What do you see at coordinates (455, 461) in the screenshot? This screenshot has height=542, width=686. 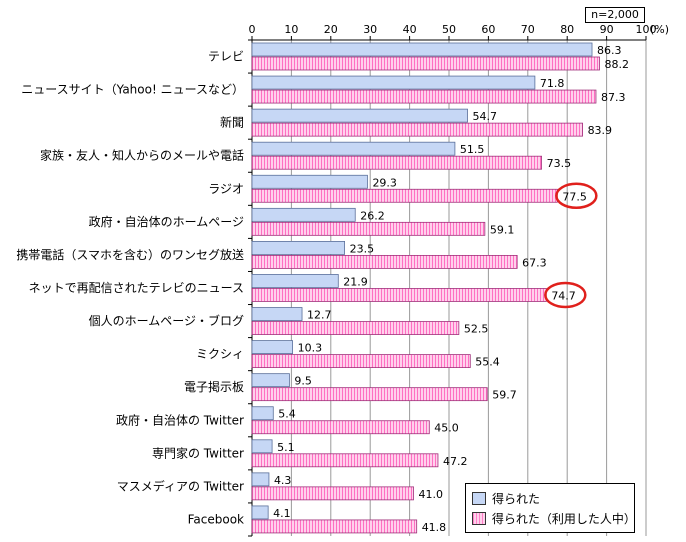 I see `value-label-series2: 47.2` at bounding box center [455, 461].